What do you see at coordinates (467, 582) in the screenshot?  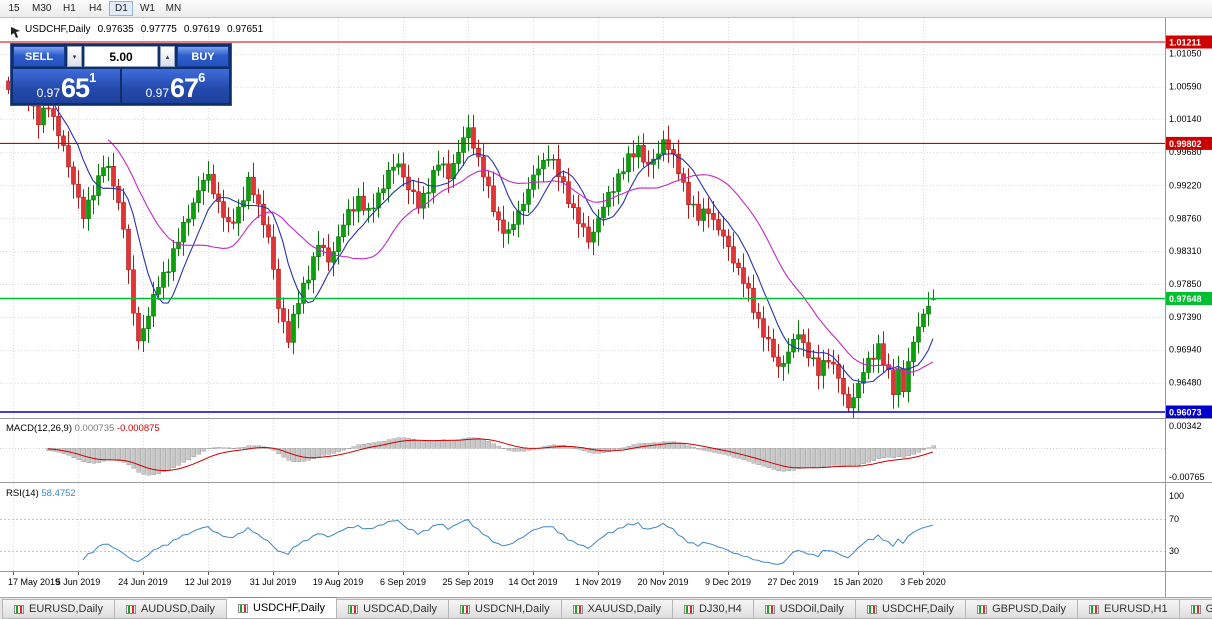 I see `svg-text: 25 Sep 2019` at bounding box center [467, 582].